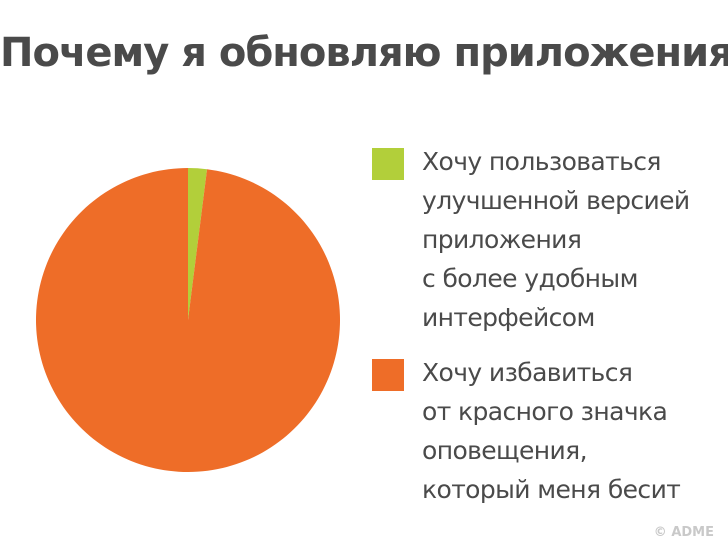 The width and height of the screenshot is (728, 548). I want to click on chart-title: Почему я обновляю приложения, so click(364, 53).